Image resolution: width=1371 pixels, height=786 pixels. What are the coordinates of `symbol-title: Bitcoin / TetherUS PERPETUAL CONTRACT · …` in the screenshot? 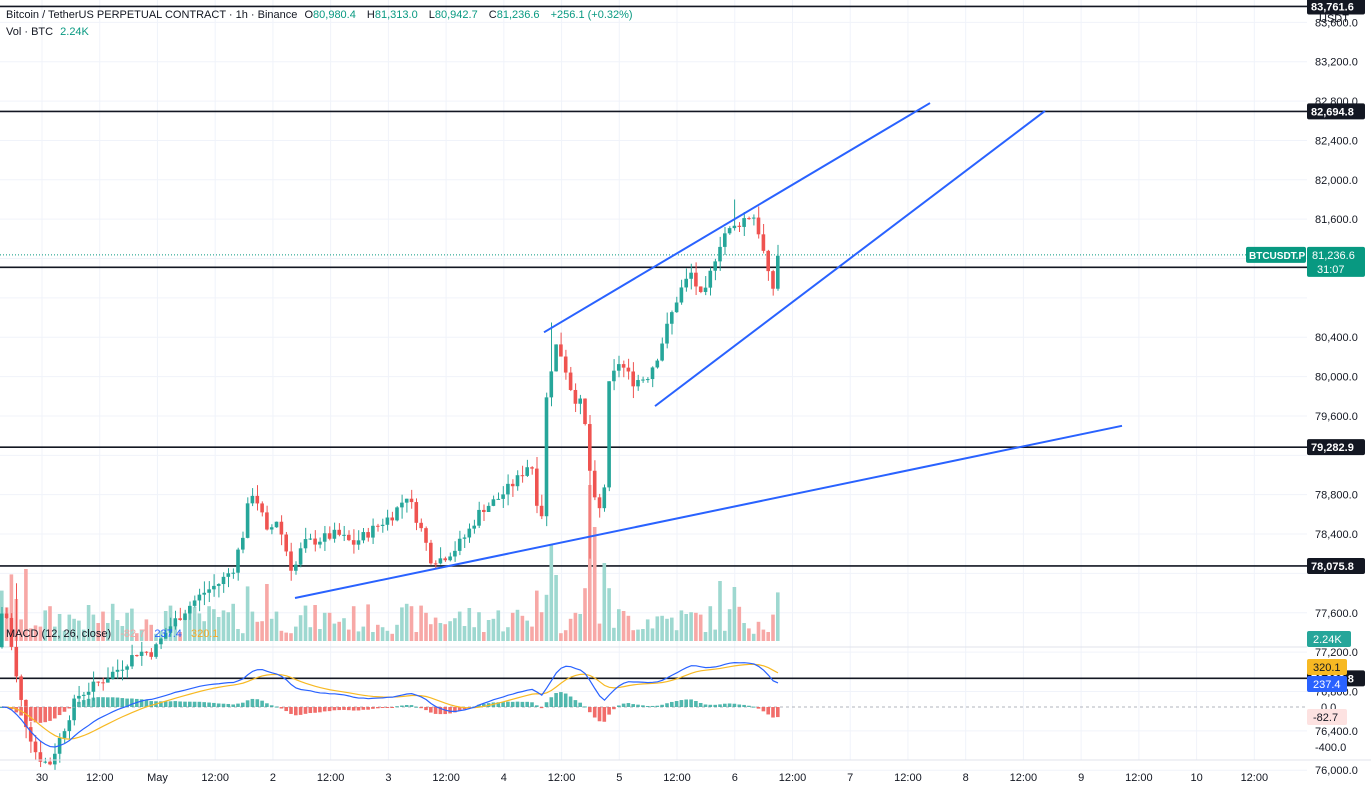 It's located at (152, 15).